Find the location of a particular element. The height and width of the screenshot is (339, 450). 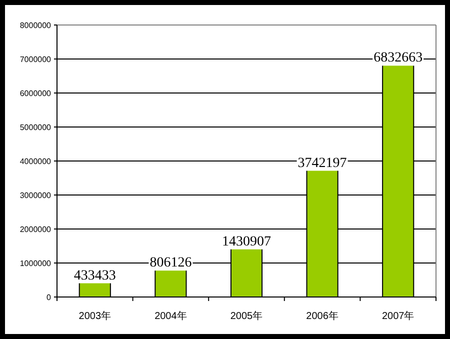

y-tick-label: 2000000 is located at coordinates (36, 229).